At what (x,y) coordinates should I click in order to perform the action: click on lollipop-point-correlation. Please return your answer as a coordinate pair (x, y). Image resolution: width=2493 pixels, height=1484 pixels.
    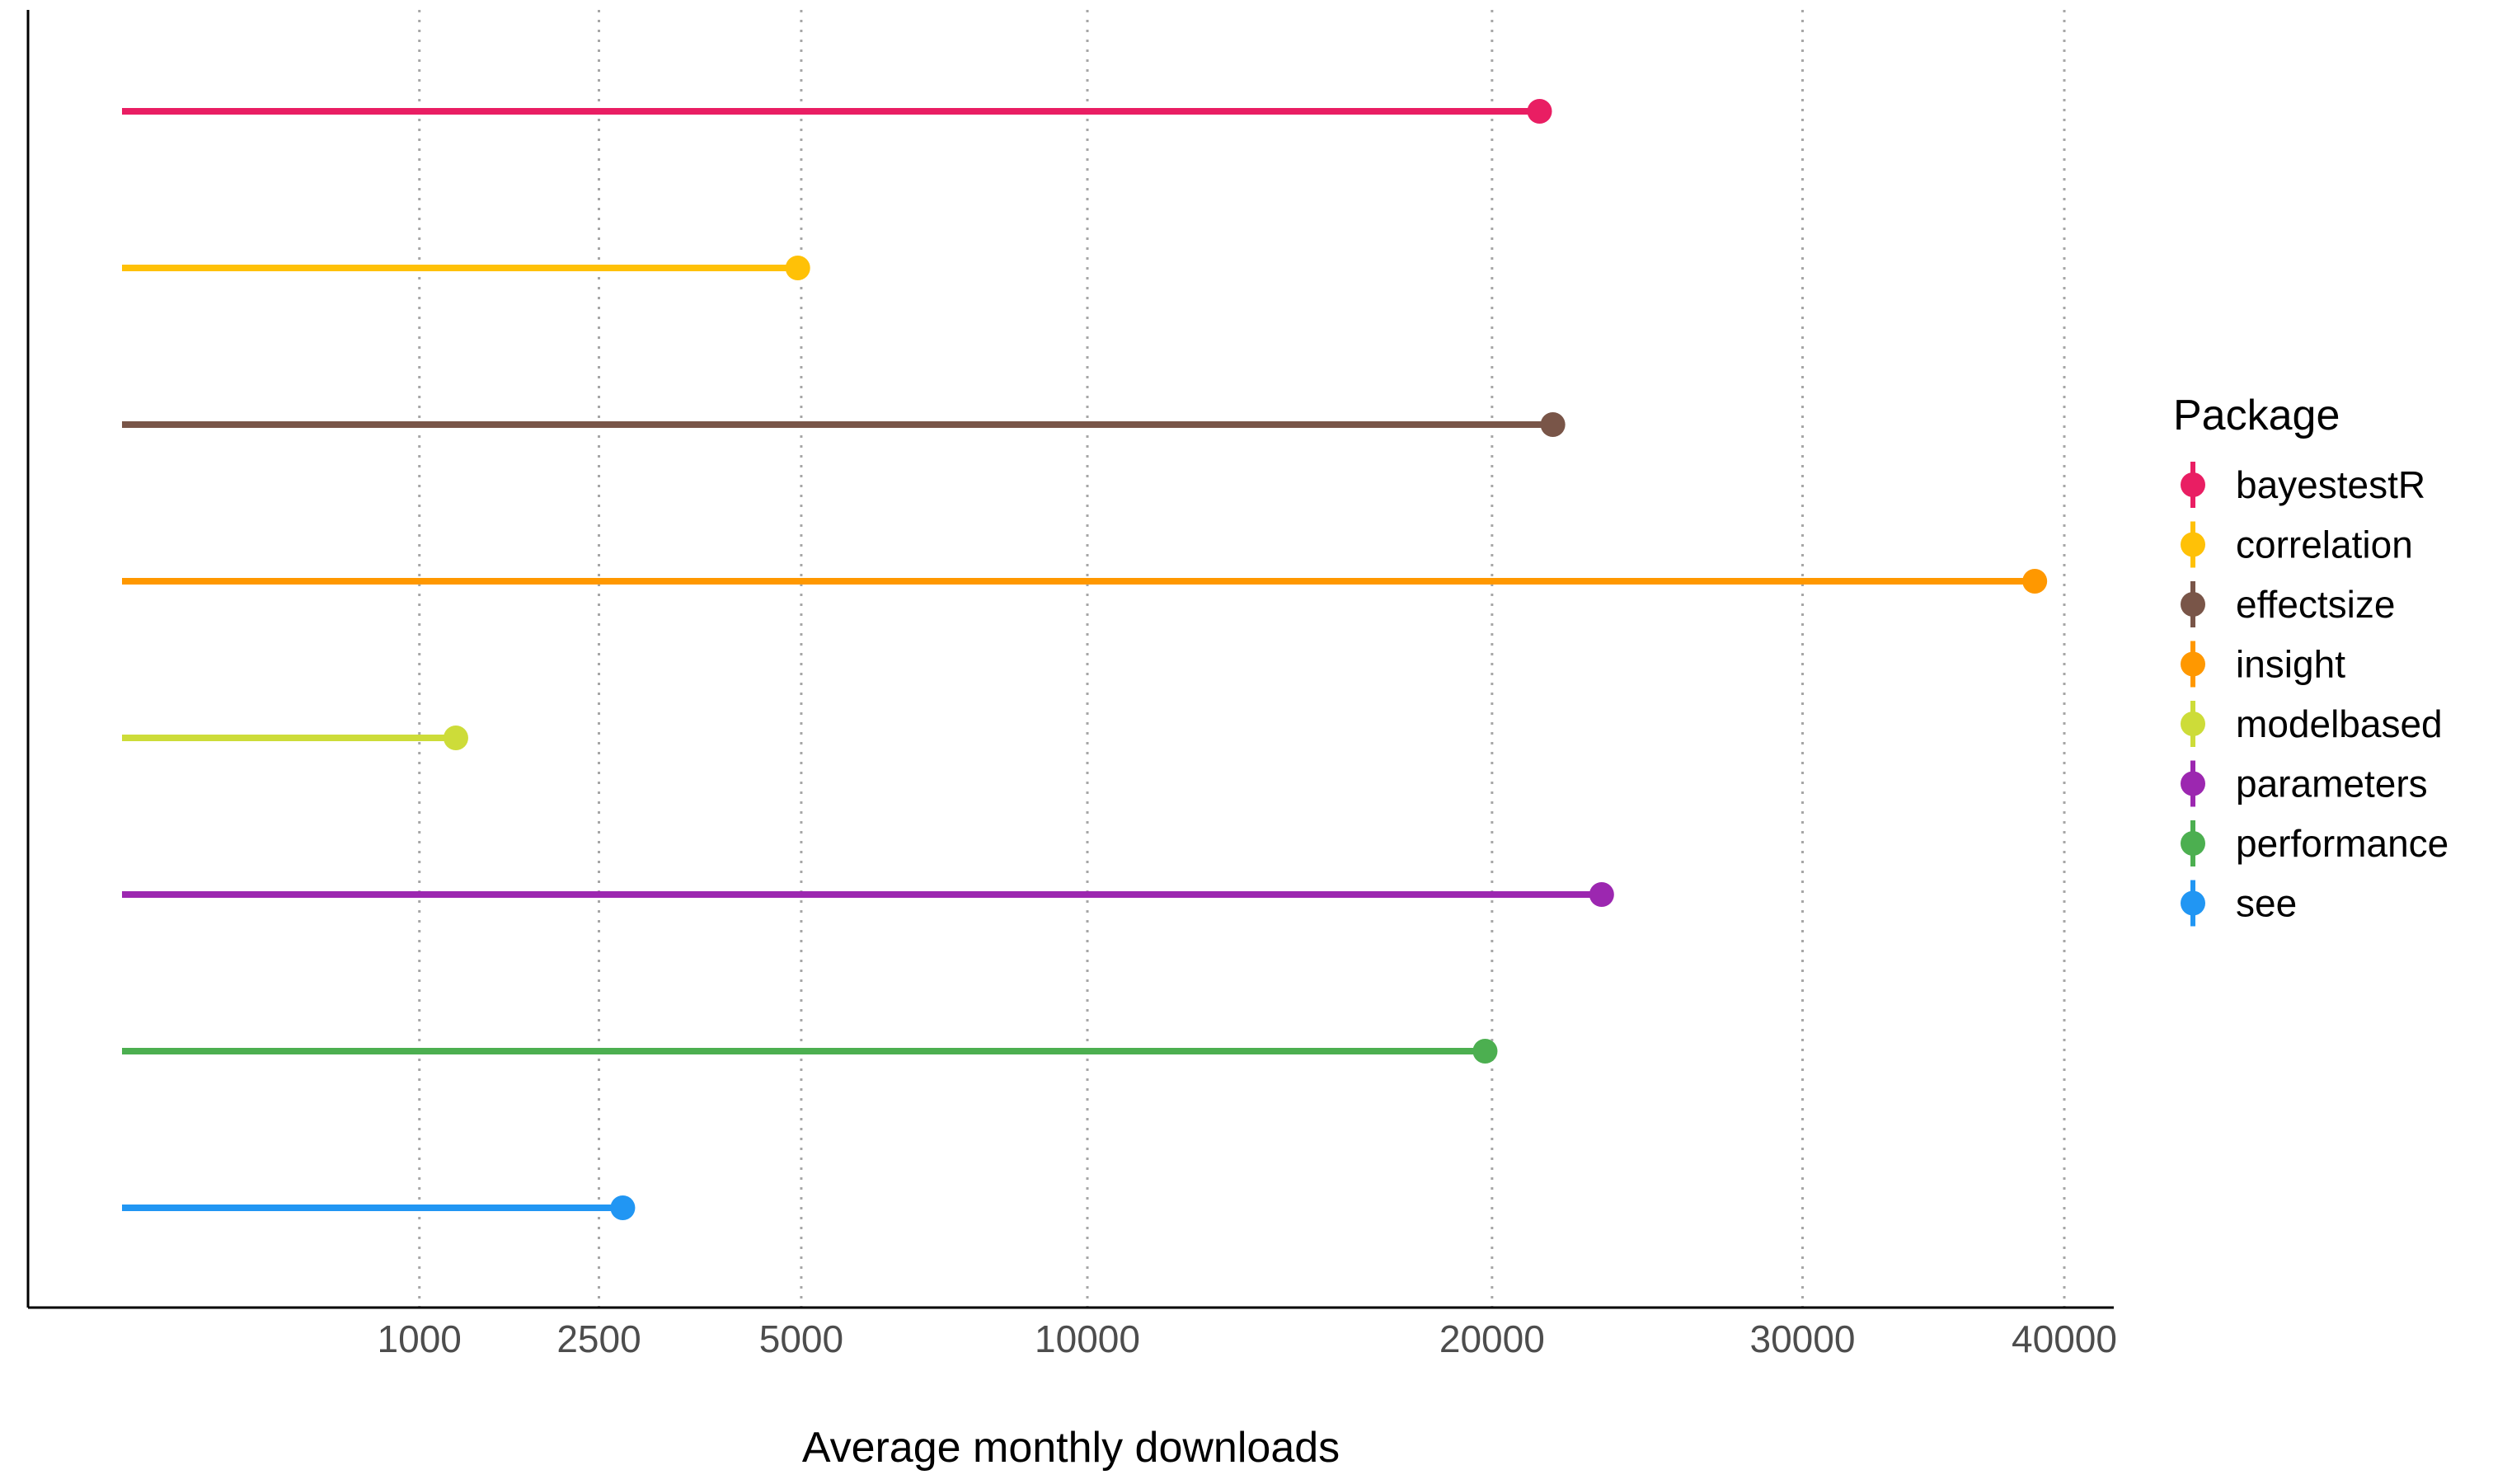
    Looking at the image, I should click on (797, 268).